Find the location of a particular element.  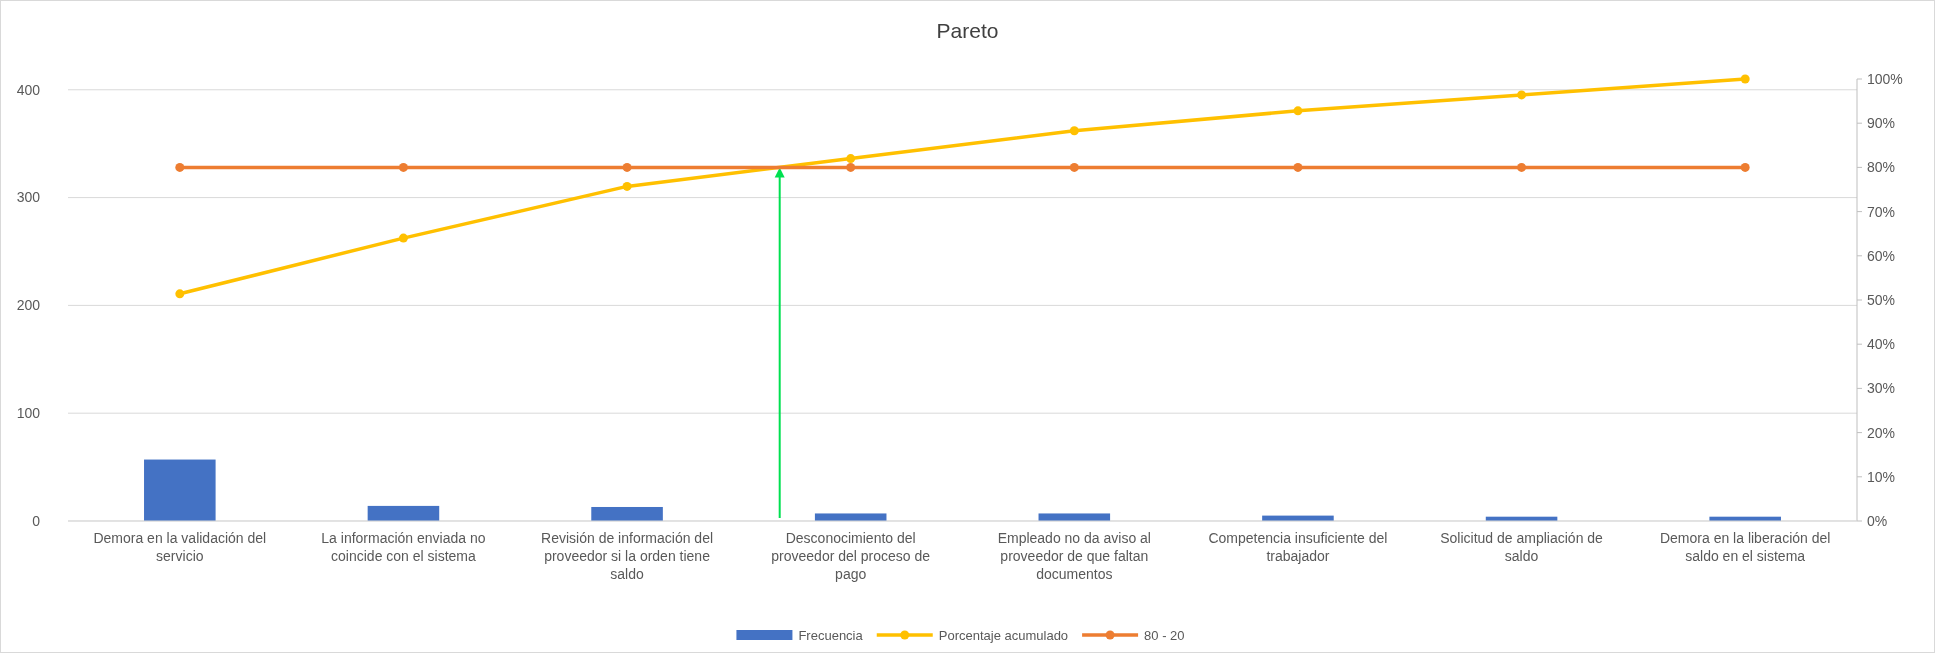

y2-tick-label: 30% is located at coordinates (1881, 388).